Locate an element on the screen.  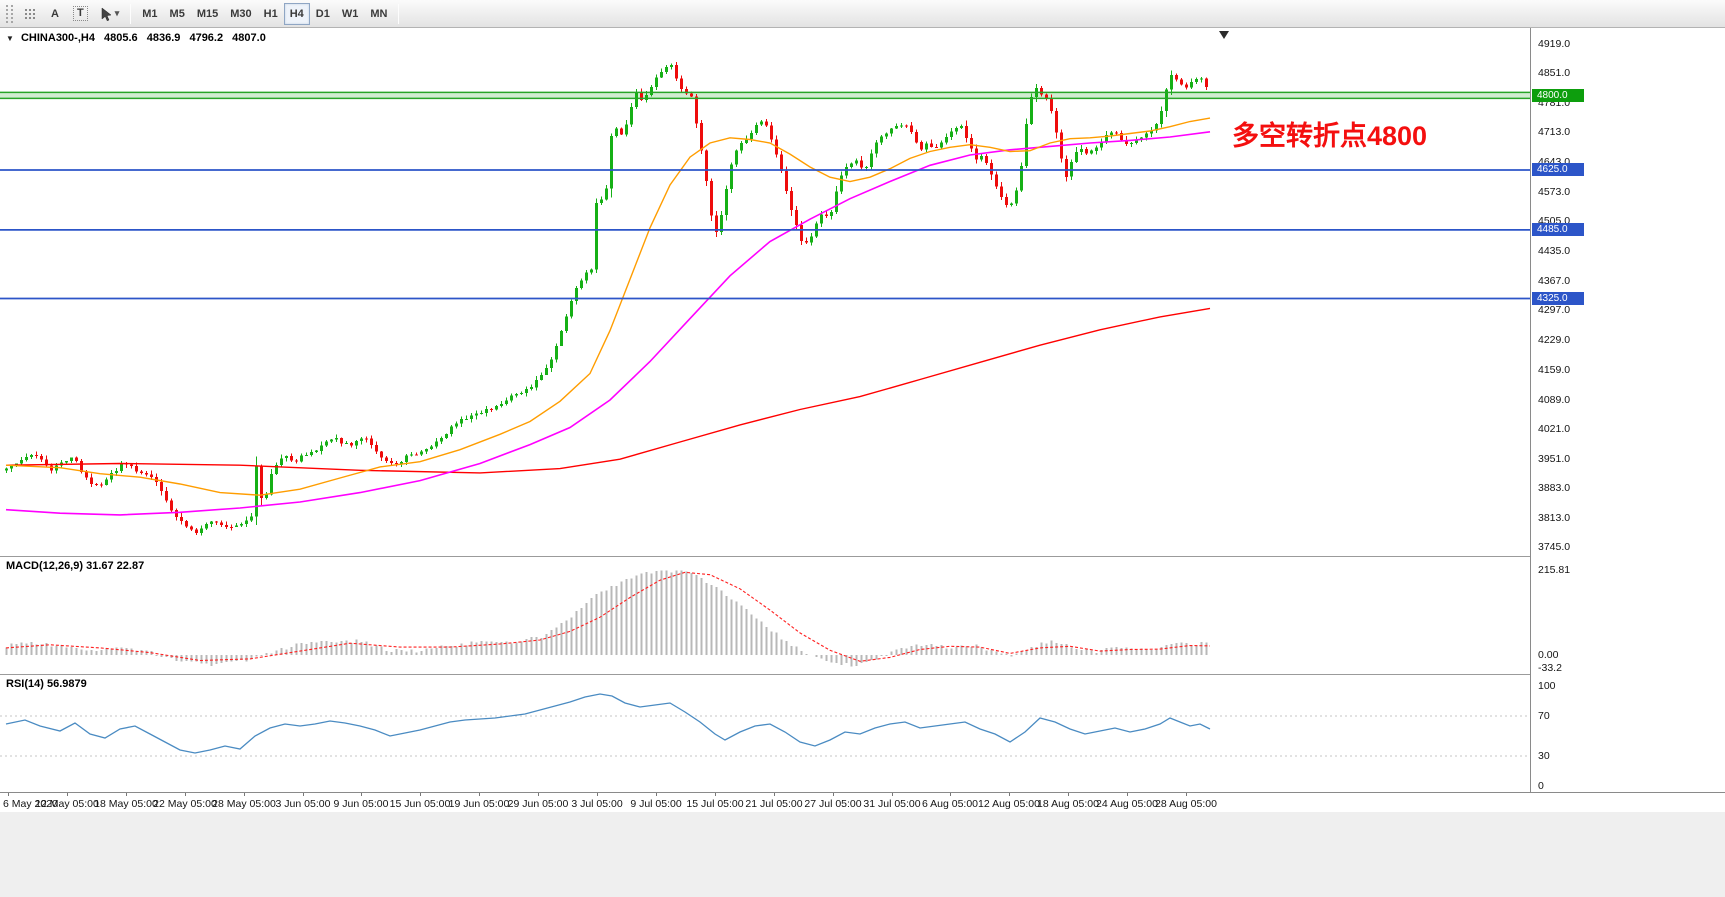
cursor-icon is located at coordinates (106, 13).